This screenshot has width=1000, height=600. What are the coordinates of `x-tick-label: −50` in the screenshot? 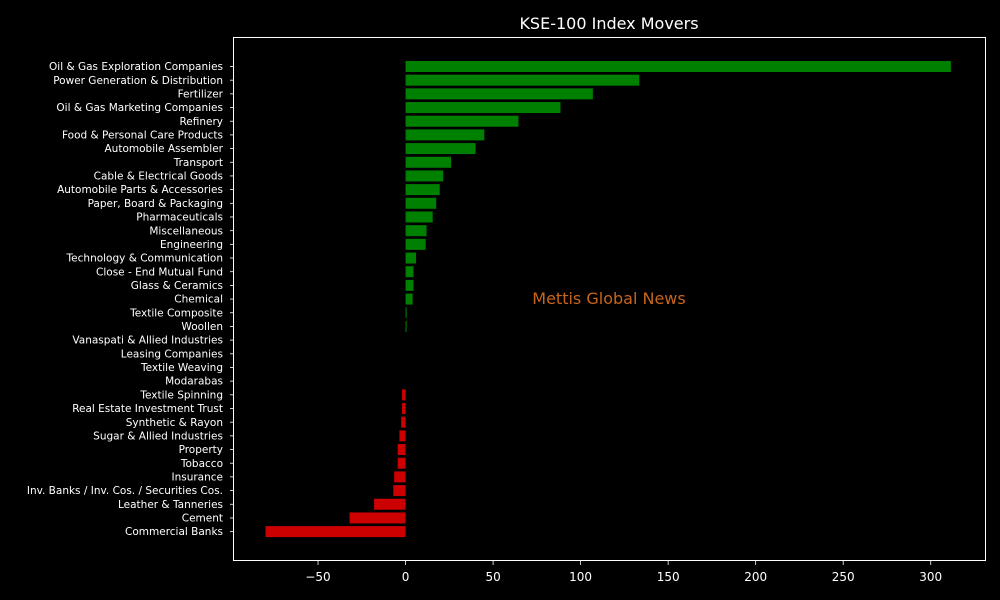 It's located at (317, 577).